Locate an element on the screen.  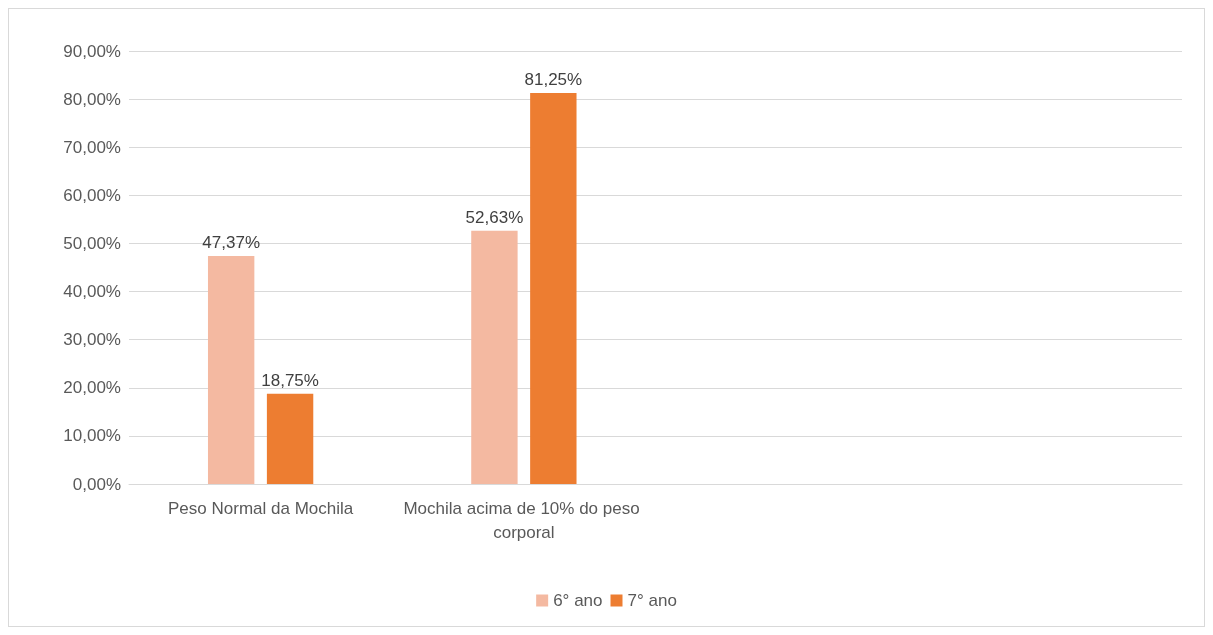
y-tick-label: 80,00% is located at coordinates (92, 99).